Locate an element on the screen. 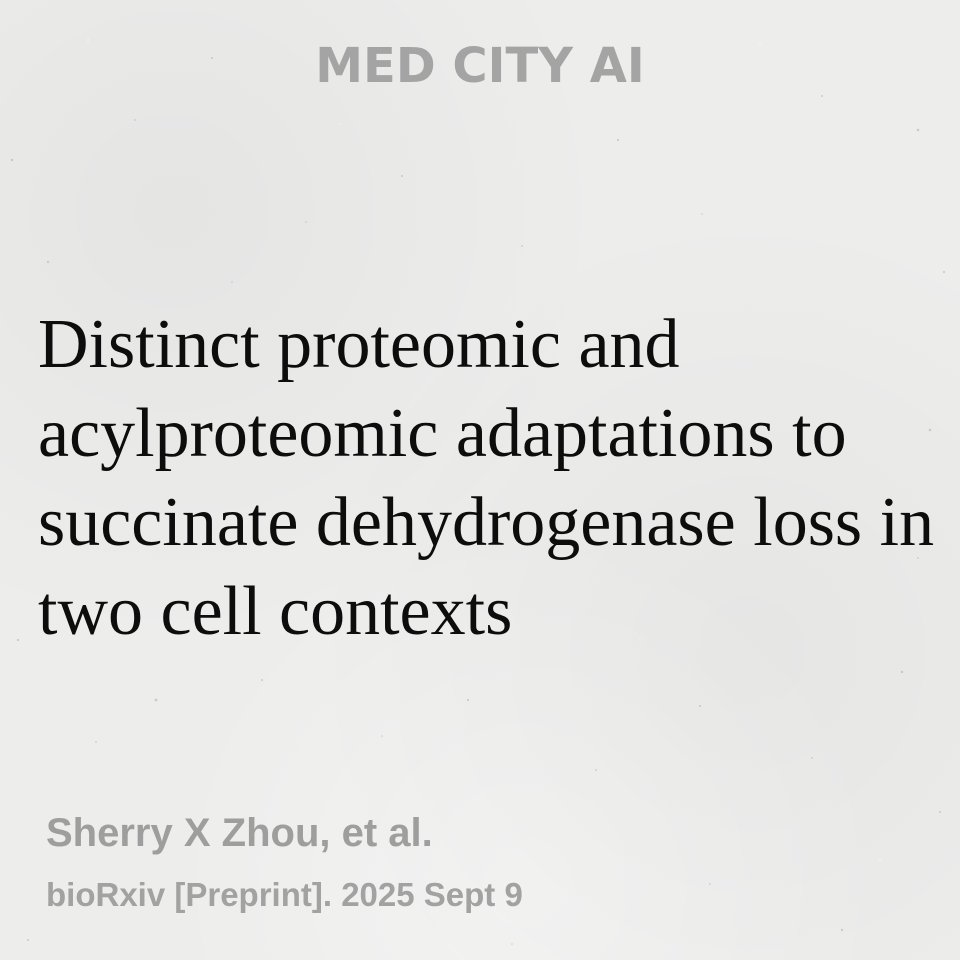  brand-name: MED CITY AI is located at coordinates (480, 66).